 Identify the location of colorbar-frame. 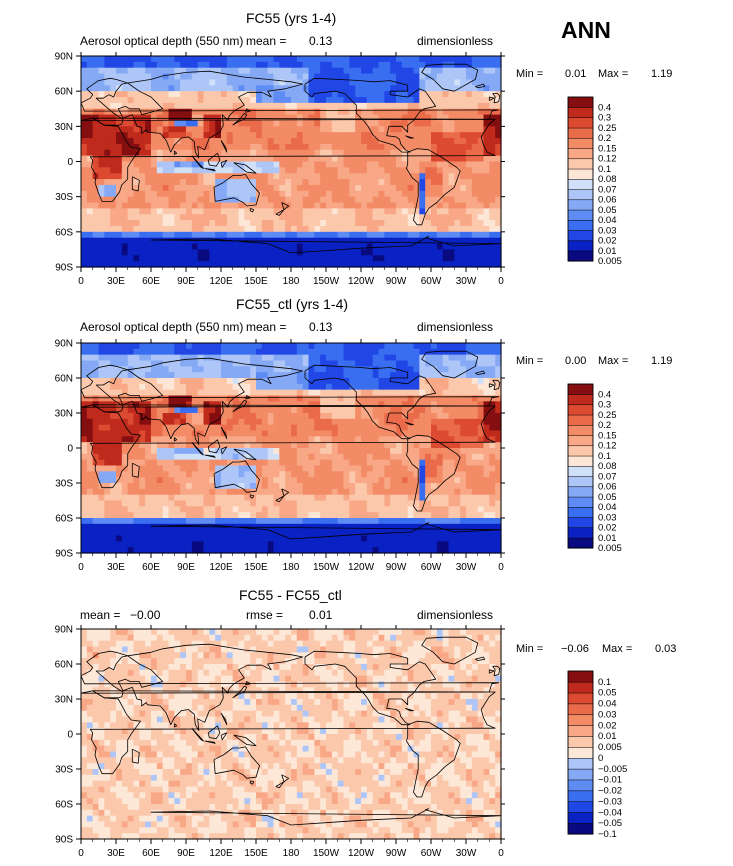
(580, 179).